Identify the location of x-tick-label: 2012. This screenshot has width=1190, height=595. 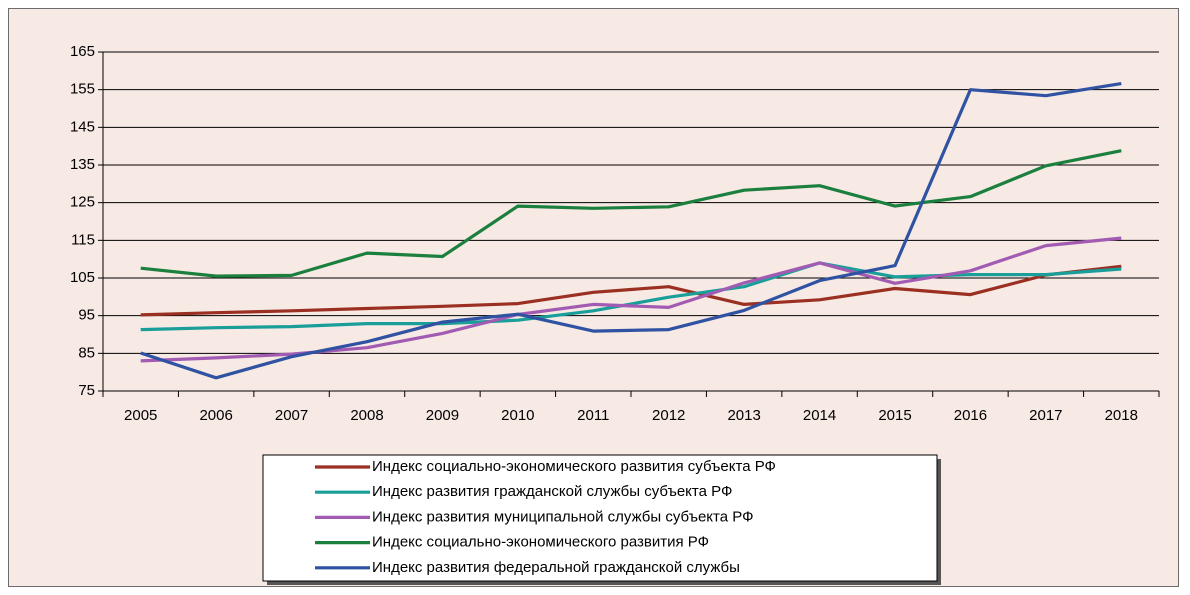
(668, 415).